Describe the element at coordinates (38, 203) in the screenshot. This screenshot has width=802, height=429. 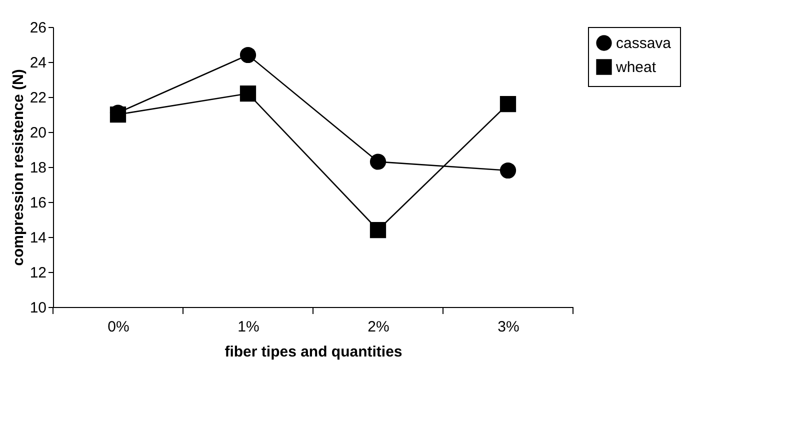
I see `y-tick-label: 16` at that location.